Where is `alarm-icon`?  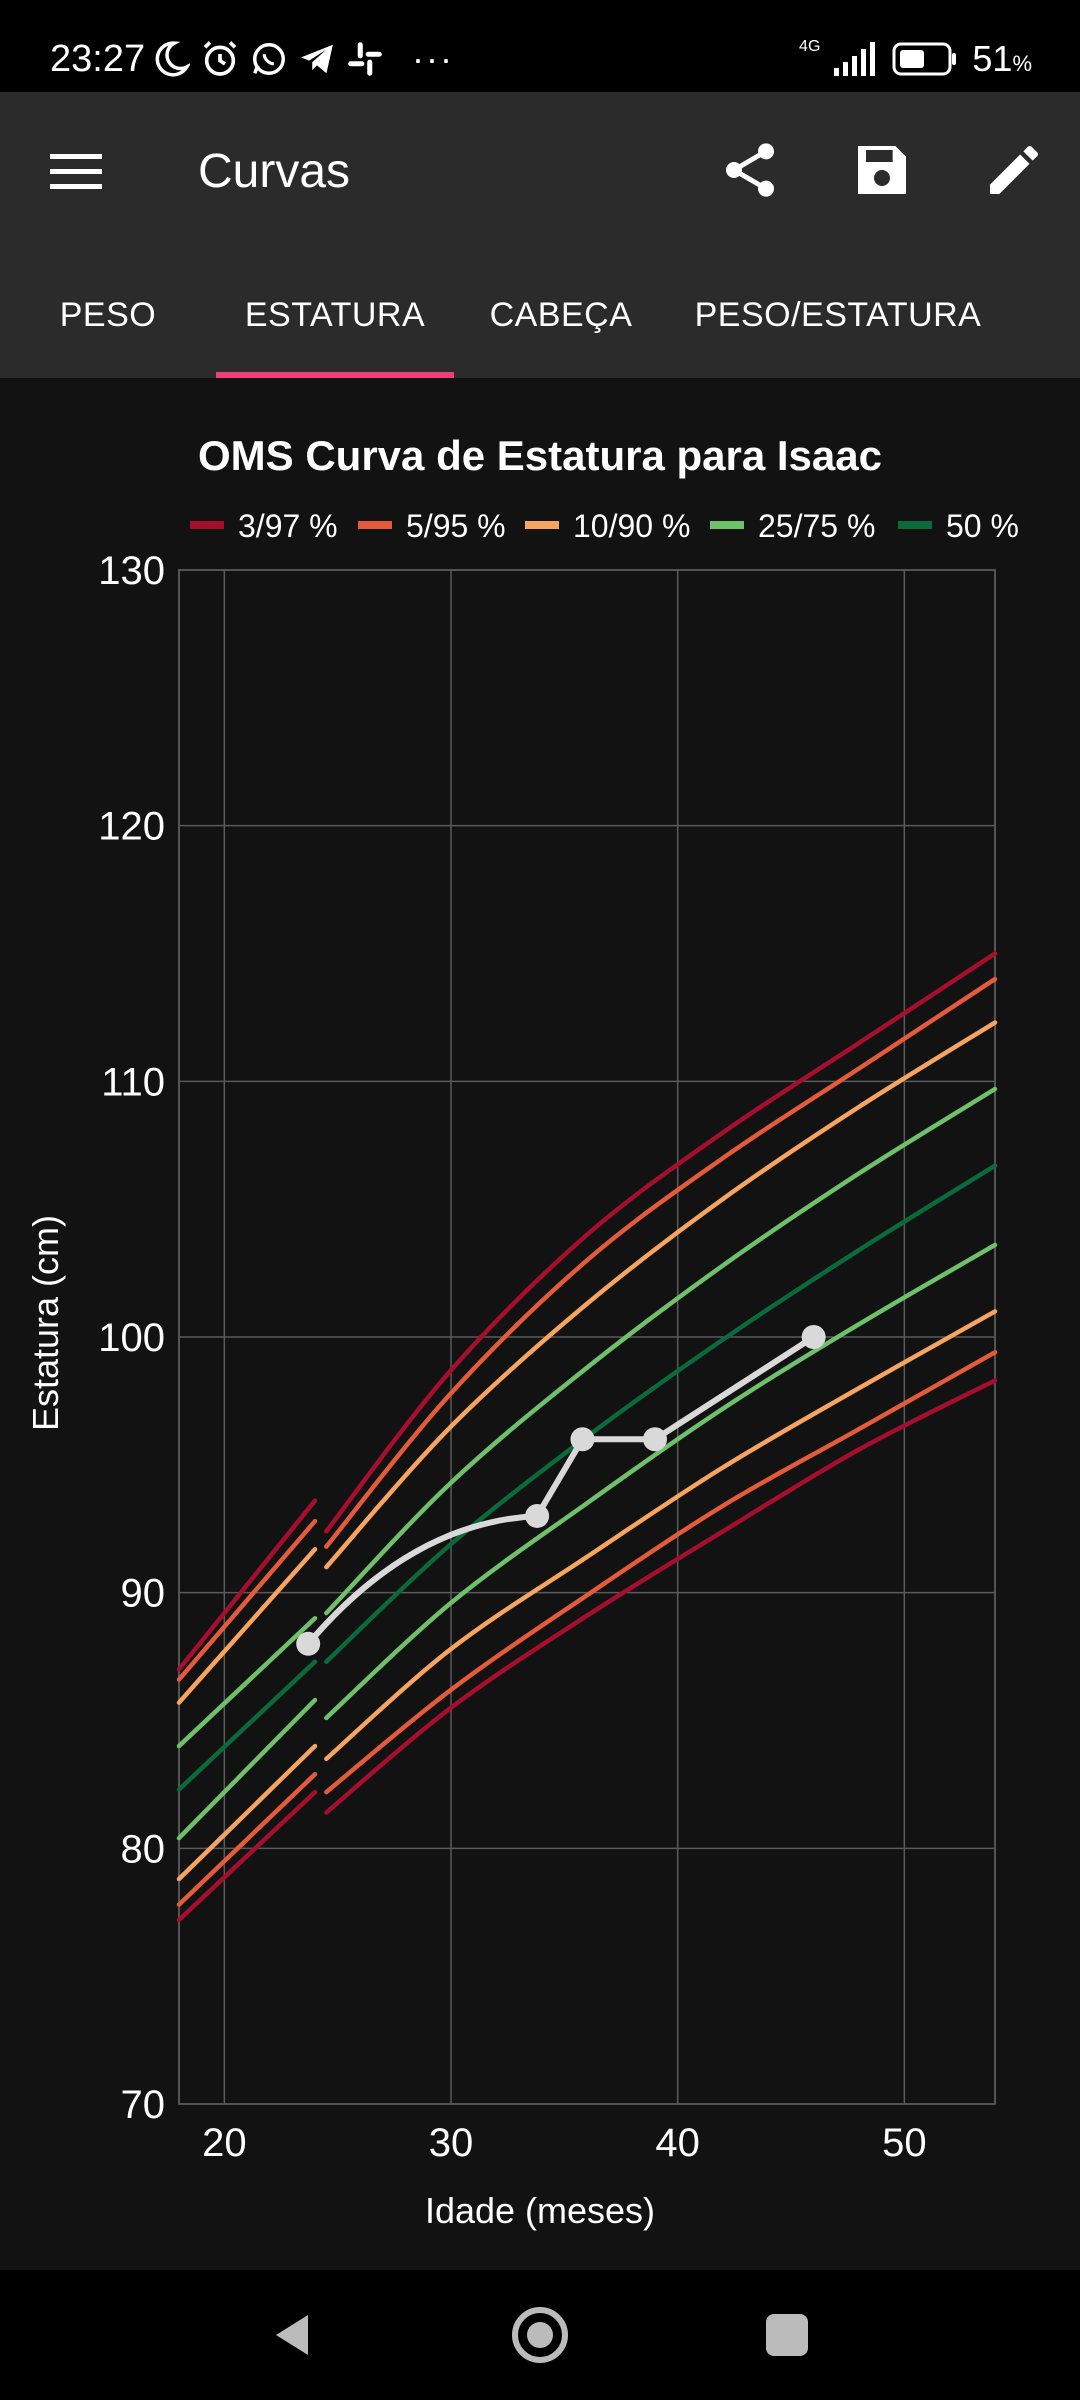 alarm-icon is located at coordinates (220, 58).